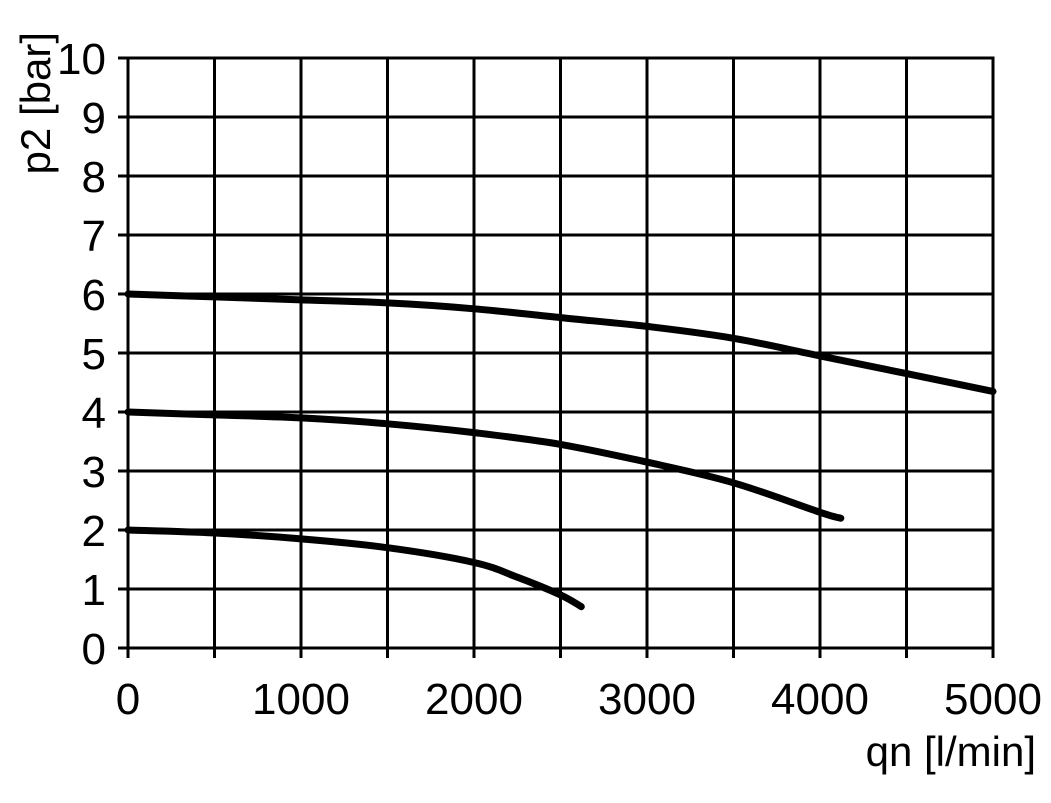 This screenshot has width=1051, height=803. I want to click on y-tick-label: 9, so click(94, 118).